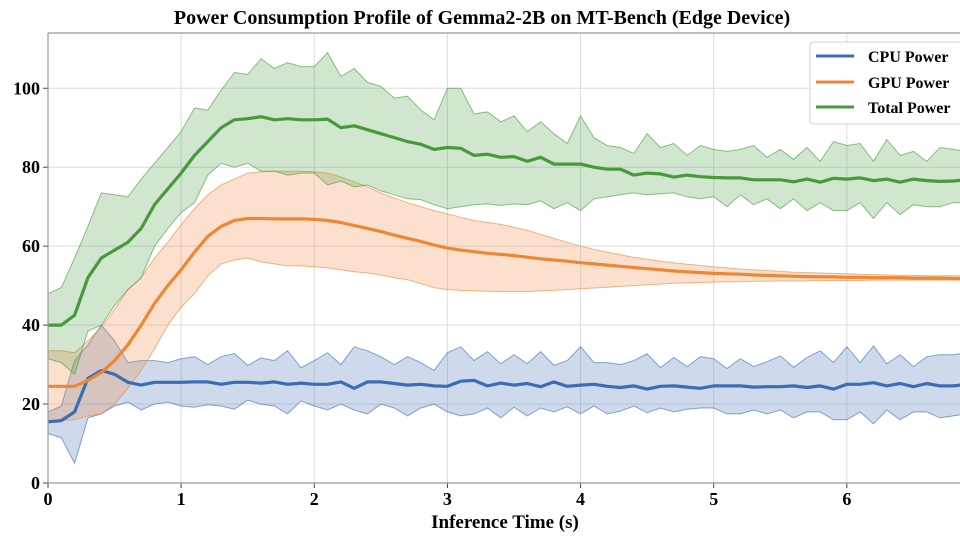 The height and width of the screenshot is (540, 960). Describe the element at coordinates (314, 499) in the screenshot. I see `x-tick-label: 2` at that location.